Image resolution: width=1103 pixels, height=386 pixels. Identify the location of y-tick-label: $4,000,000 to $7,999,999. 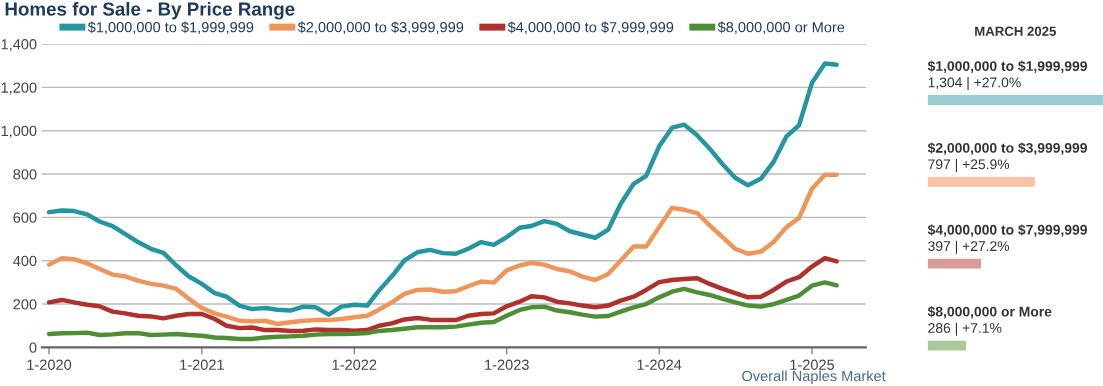
(1007, 230).